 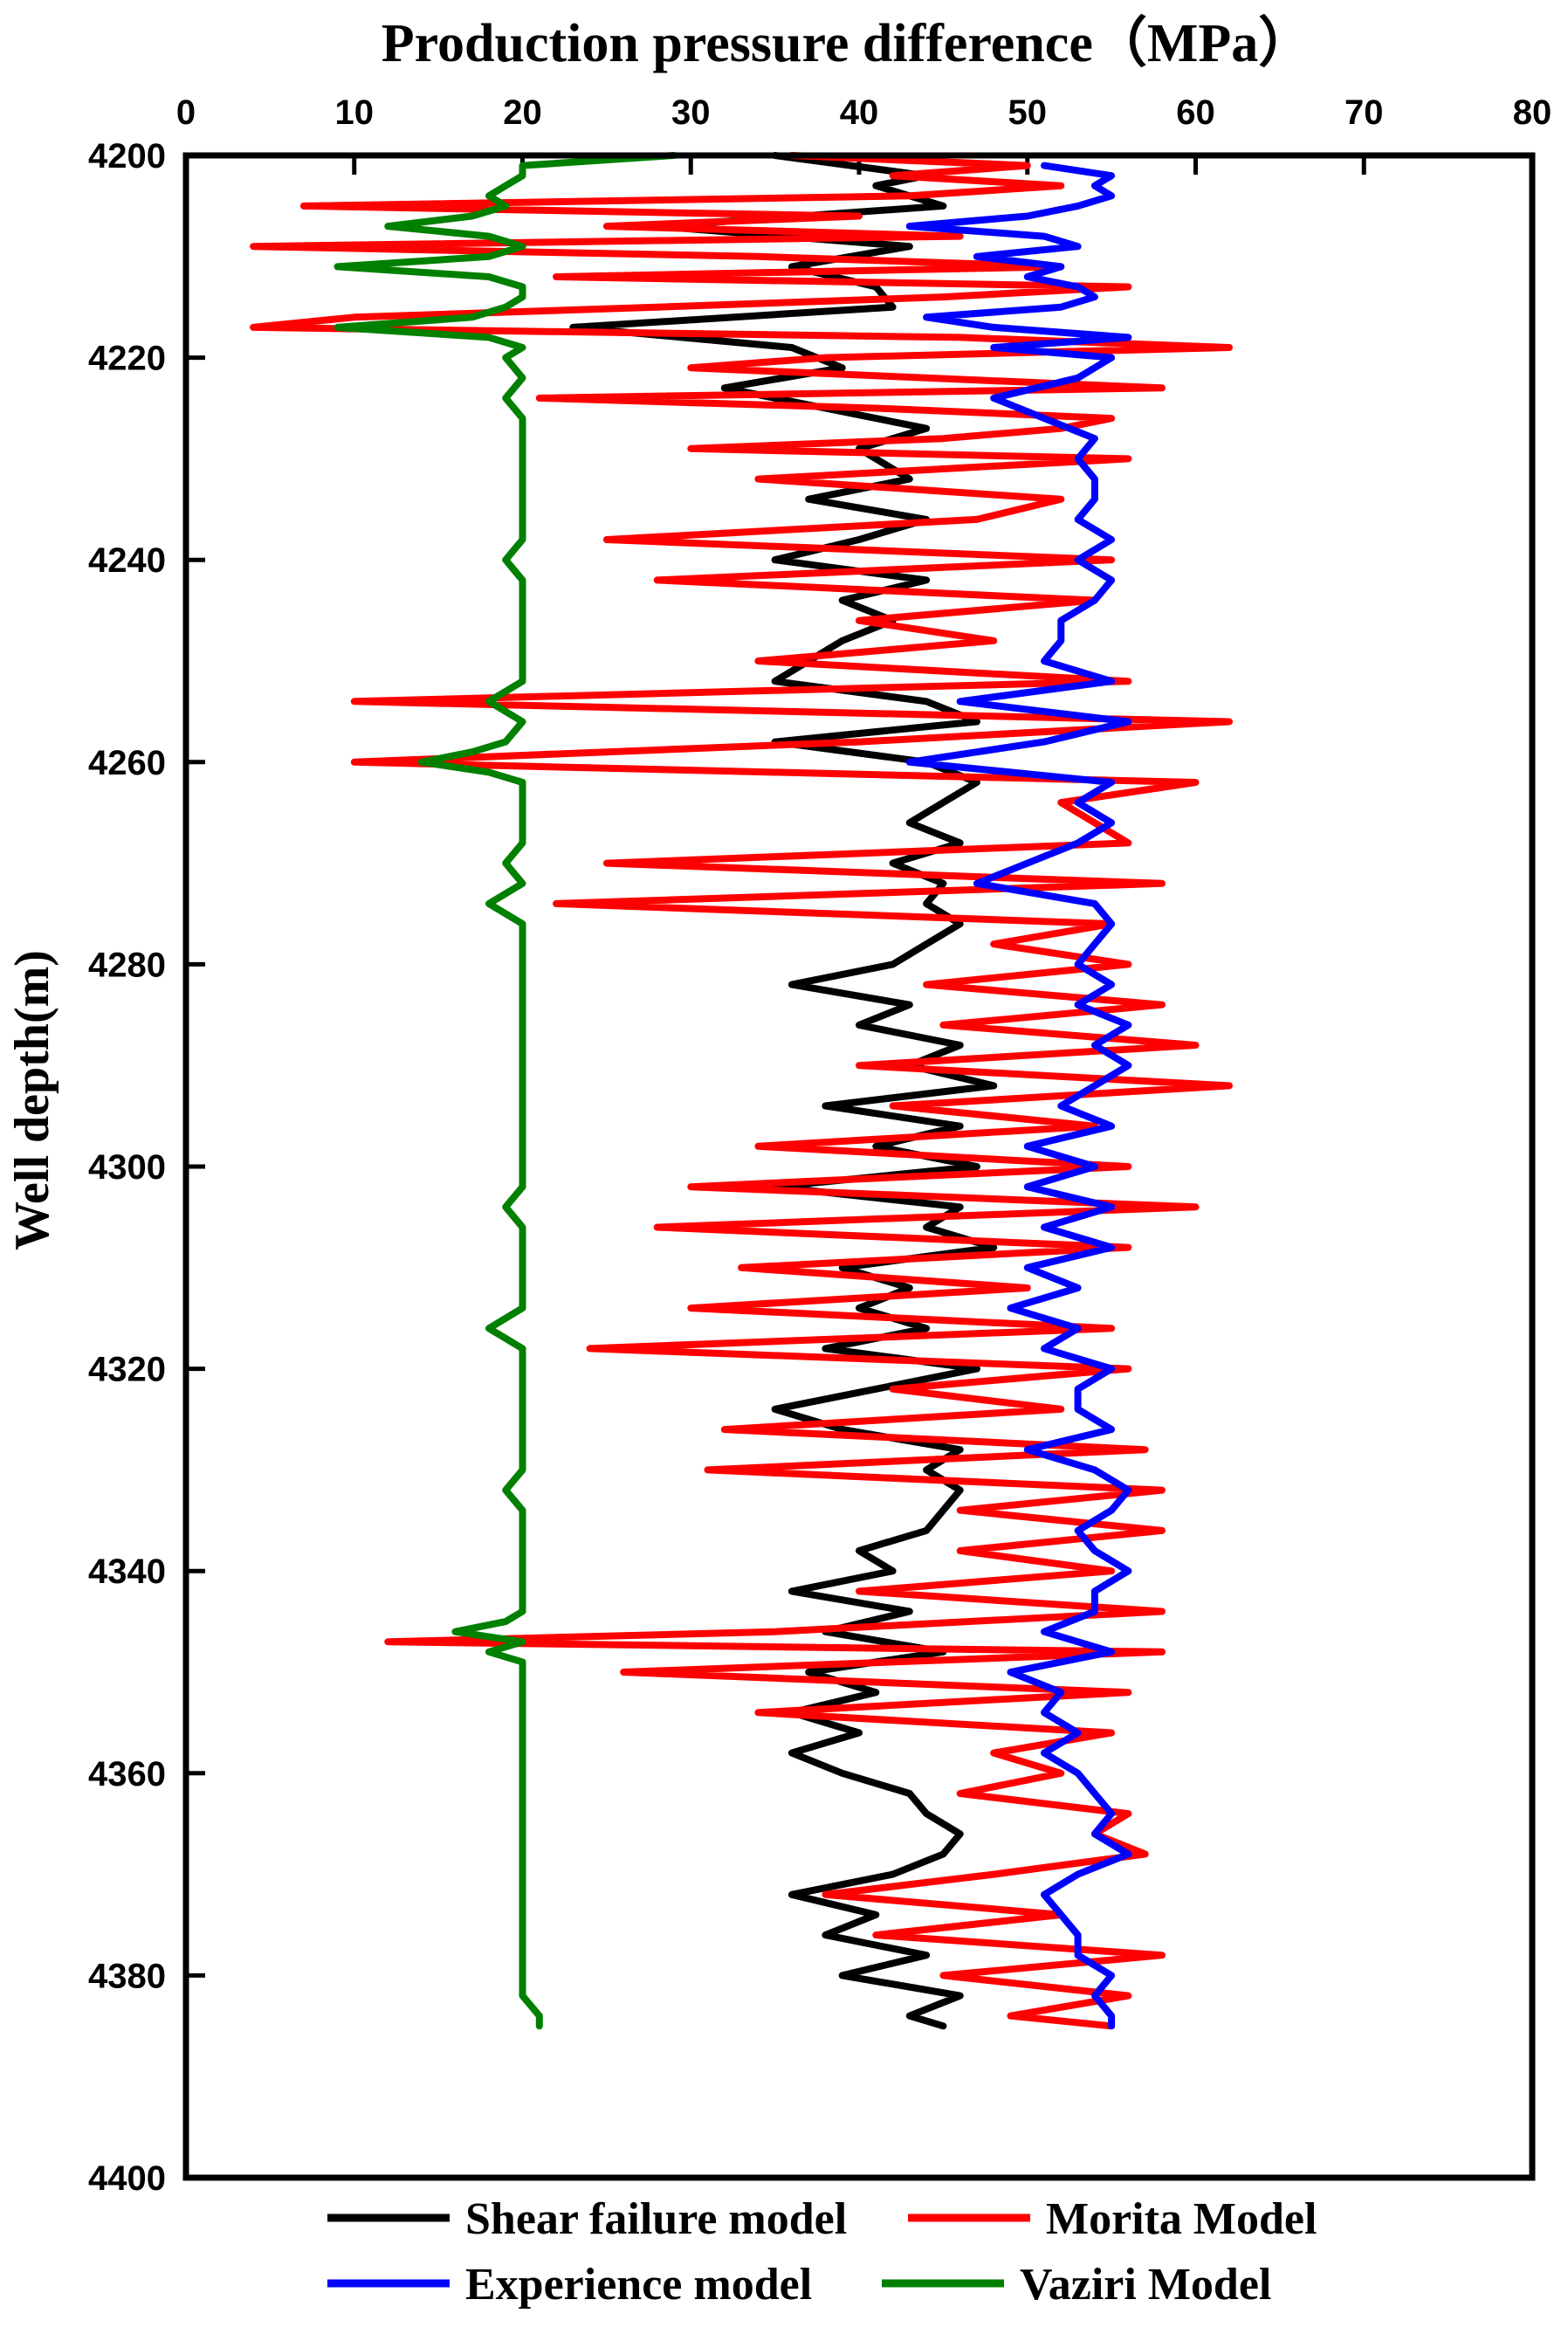 What do you see at coordinates (186, 112) in the screenshot?
I see `x-tick-label: 0` at bounding box center [186, 112].